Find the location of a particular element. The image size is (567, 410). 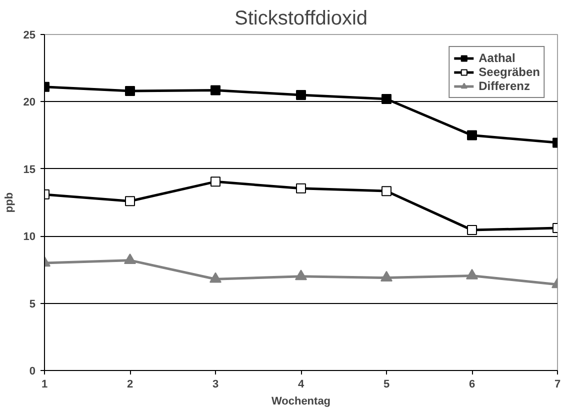

x-tick-label: 2 is located at coordinates (130, 384).